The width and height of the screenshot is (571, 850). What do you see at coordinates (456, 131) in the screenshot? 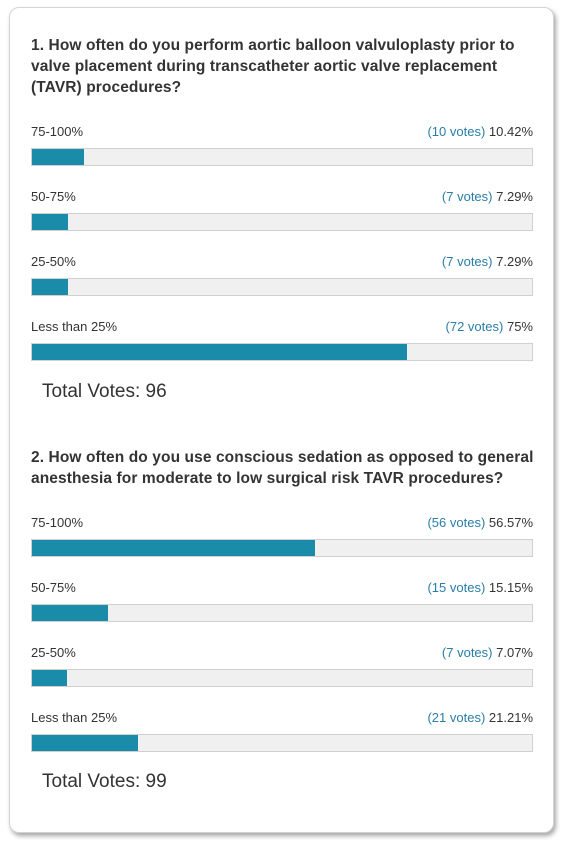
I see `option-votes-link: (10 votes)` at bounding box center [456, 131].